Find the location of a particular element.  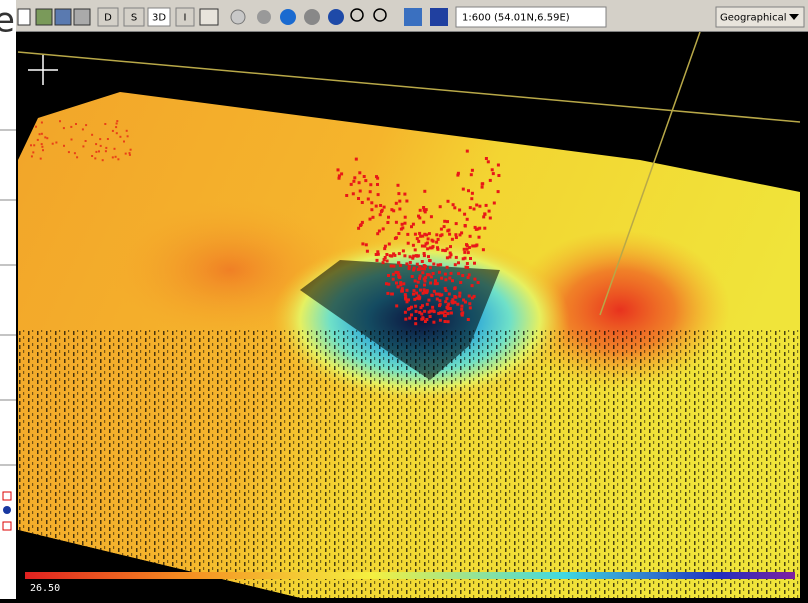

bg-icon is located at coordinates (7, 526).